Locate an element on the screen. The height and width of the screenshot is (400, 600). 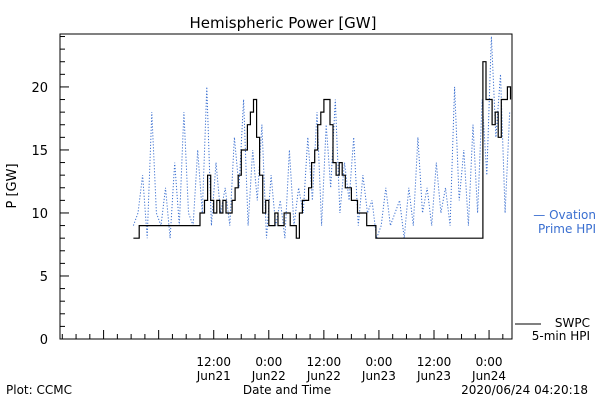
y-tick-label: 10 is located at coordinates (39, 214).